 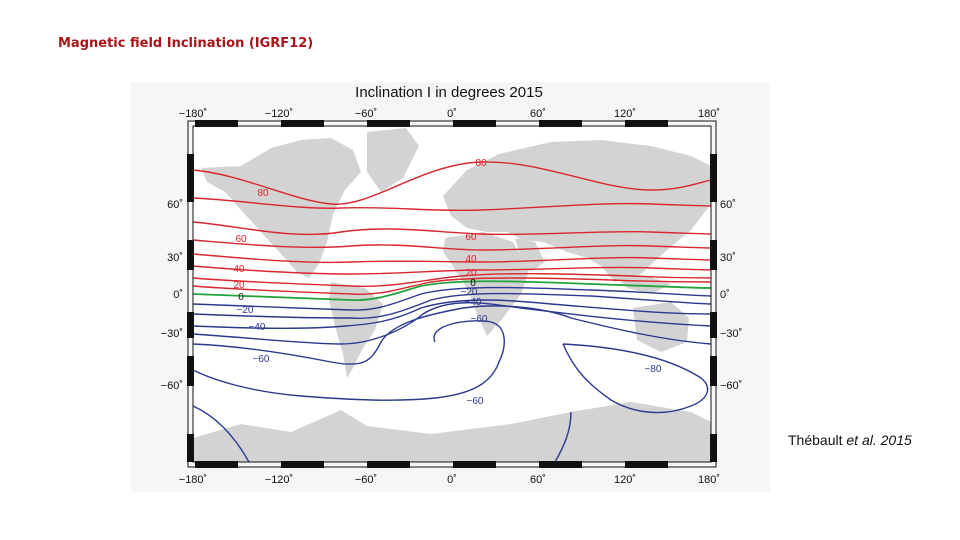 I want to click on left-tick: −60˚, so click(x=172, y=386).